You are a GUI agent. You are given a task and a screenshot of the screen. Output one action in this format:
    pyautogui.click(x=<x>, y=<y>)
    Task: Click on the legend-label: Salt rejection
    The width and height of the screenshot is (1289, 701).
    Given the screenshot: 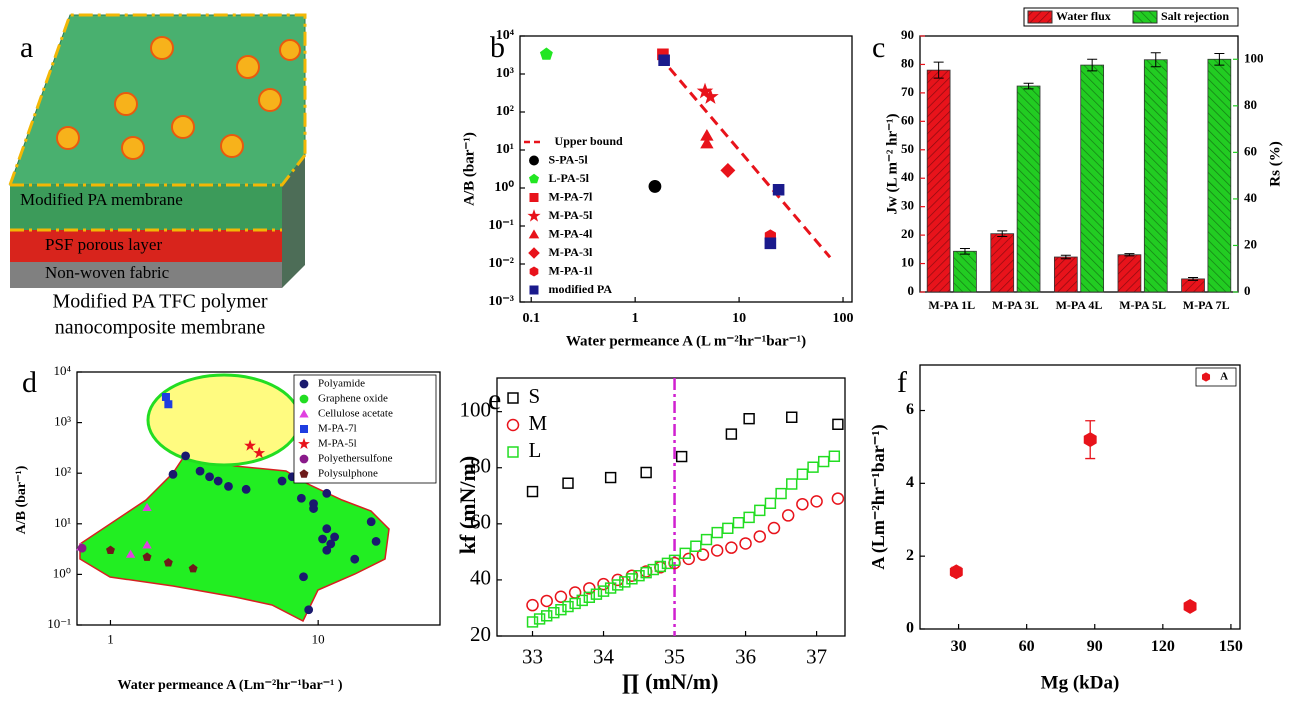 What is the action you would take?
    pyautogui.click(x=1195, y=16)
    